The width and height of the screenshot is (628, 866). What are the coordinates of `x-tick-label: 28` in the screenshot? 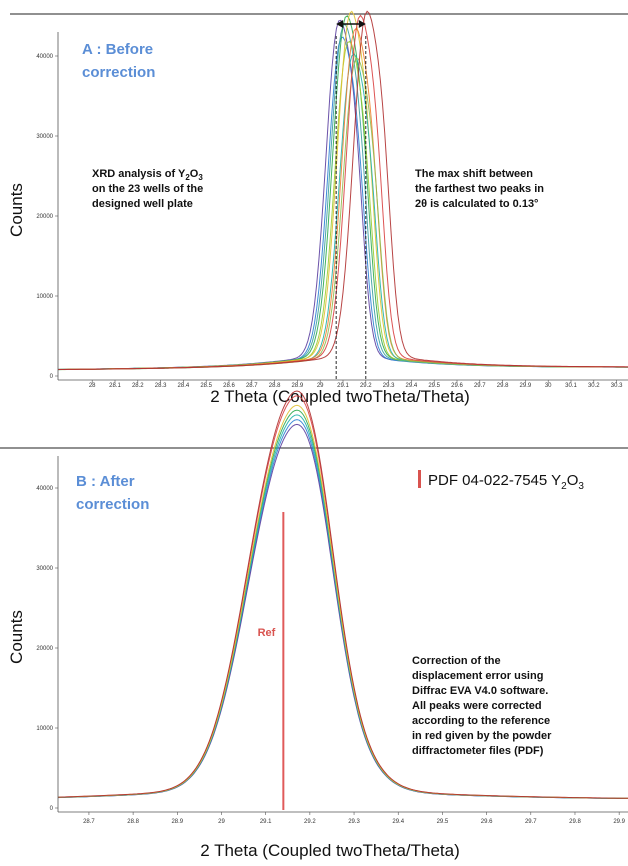 It's located at (92, 386).